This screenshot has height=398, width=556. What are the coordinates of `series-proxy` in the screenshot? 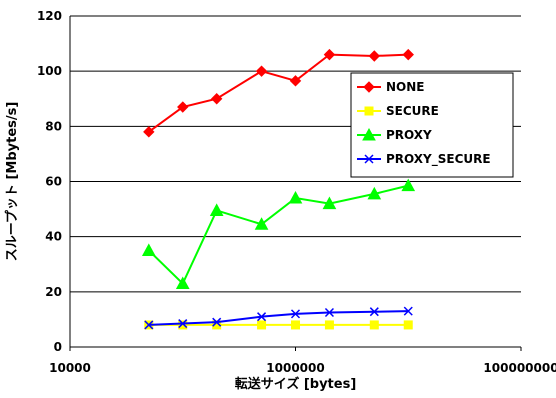 It's located at (278, 234).